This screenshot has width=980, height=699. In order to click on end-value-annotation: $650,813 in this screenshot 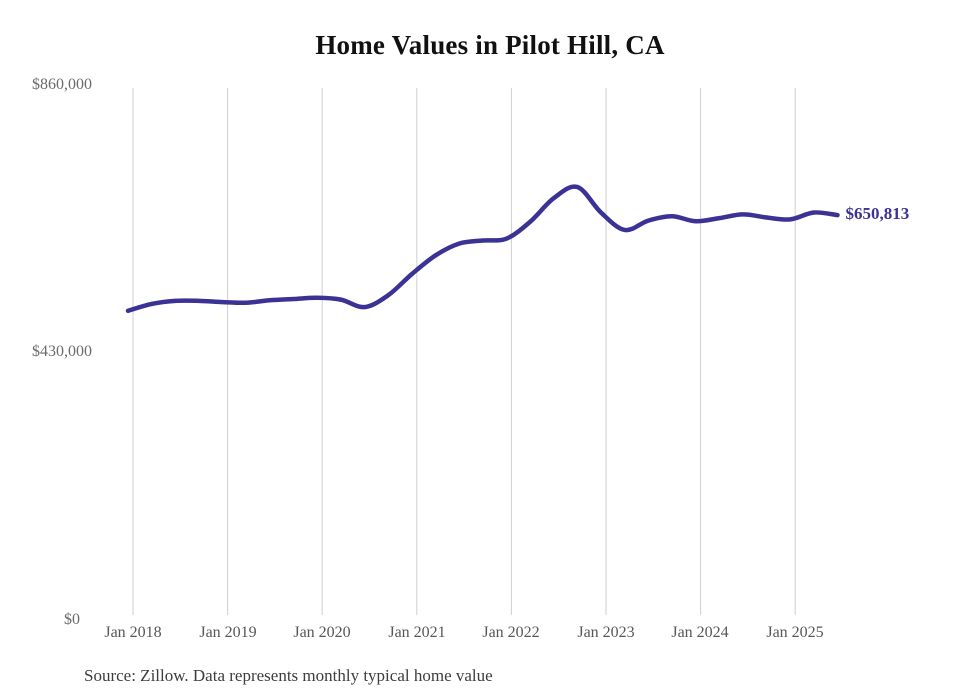, I will do `click(877, 214)`.